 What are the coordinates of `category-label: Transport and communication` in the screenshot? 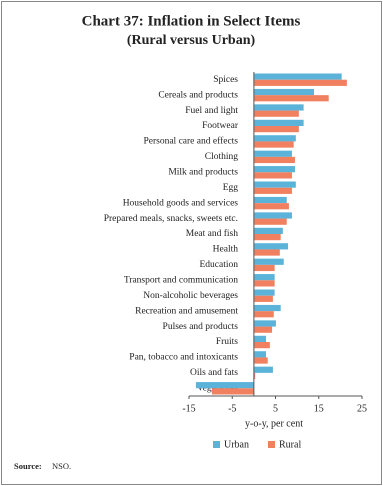 It's located at (181, 280).